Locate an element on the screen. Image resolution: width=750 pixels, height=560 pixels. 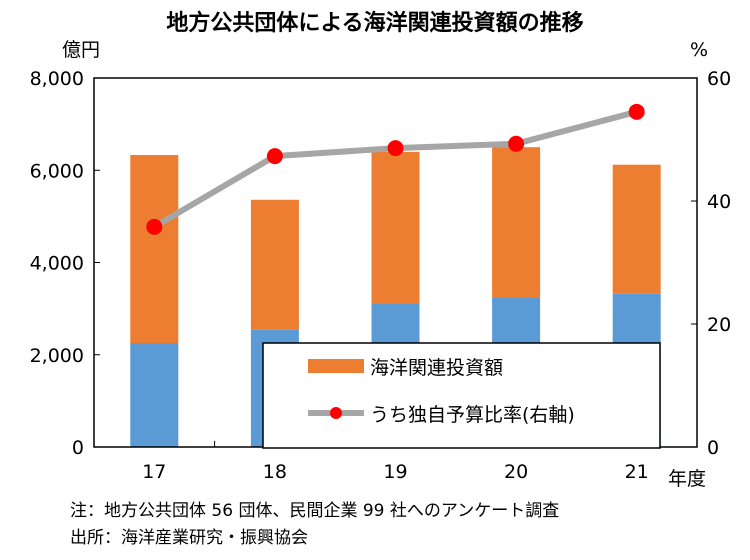
x-tick-label: 20 is located at coordinates (516, 472).